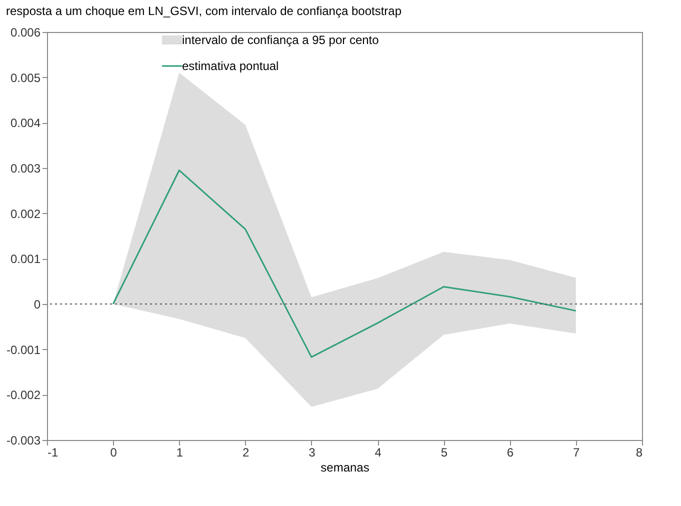 This screenshot has height=506, width=681. Describe the element at coordinates (23, 395) in the screenshot. I see `y-tick-label: -0.002` at that location.